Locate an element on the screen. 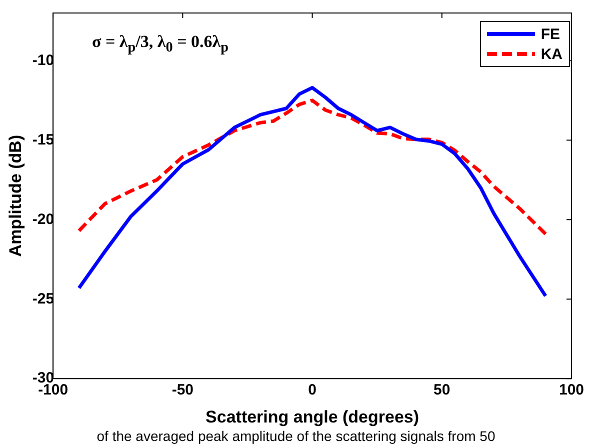 This screenshot has height=446, width=592. x-axis-title: Scattering angle (degrees) is located at coordinates (313, 416).